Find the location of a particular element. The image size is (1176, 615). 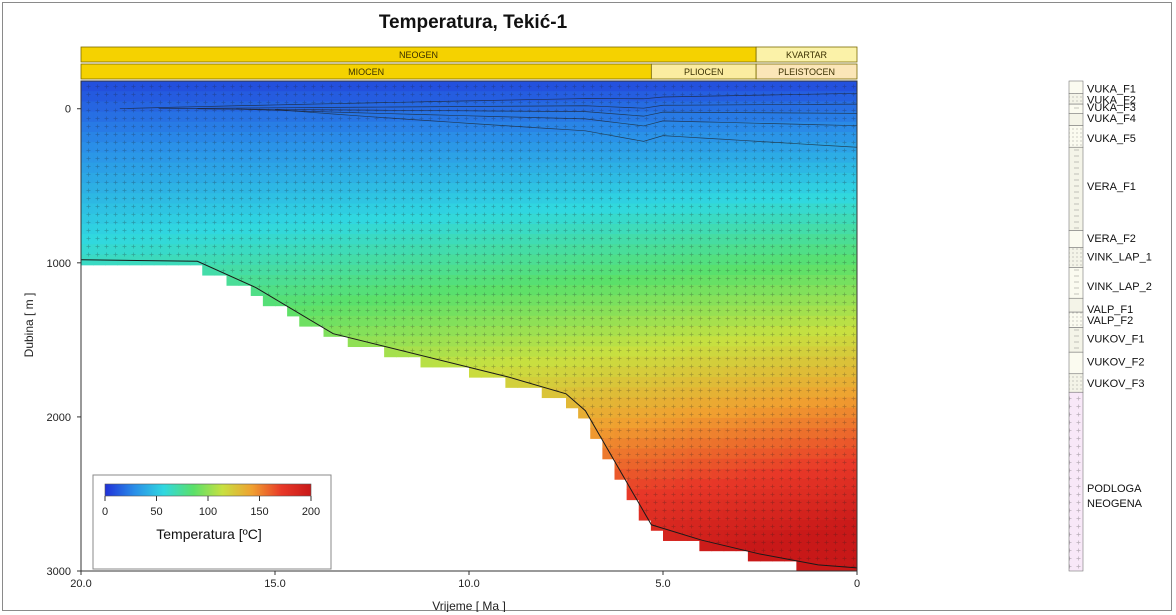

x-tick-label: 10.0 is located at coordinates (468, 584).